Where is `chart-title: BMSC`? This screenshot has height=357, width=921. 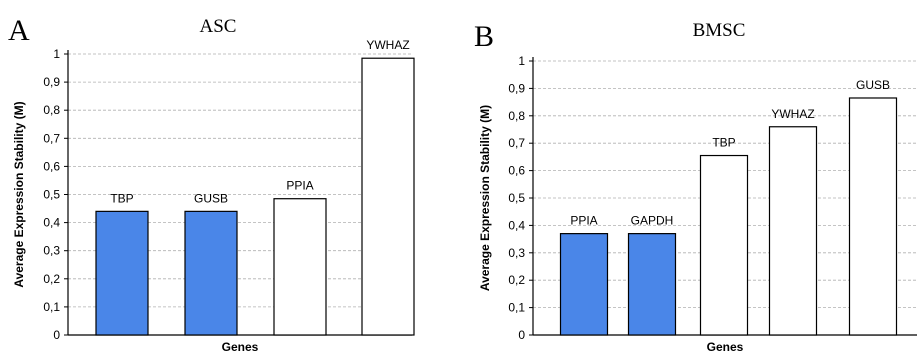
chart-title: BMSC is located at coordinates (719, 30).